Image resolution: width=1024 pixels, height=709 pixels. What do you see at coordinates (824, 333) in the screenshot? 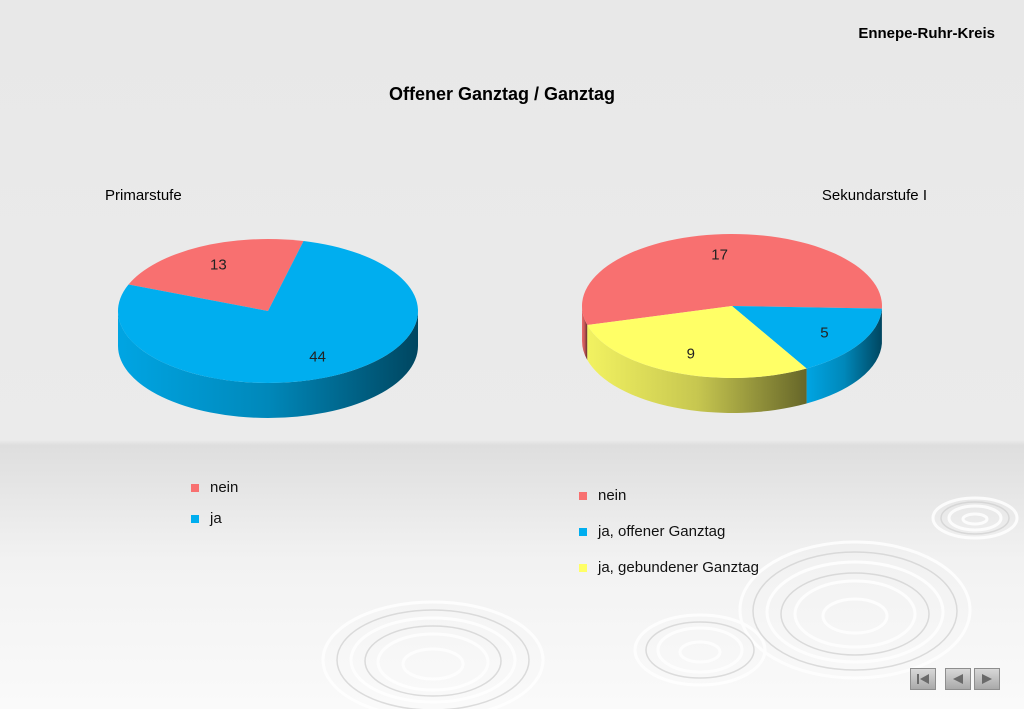
I see `data-label-ja-offener-ganztag: 5` at bounding box center [824, 333].